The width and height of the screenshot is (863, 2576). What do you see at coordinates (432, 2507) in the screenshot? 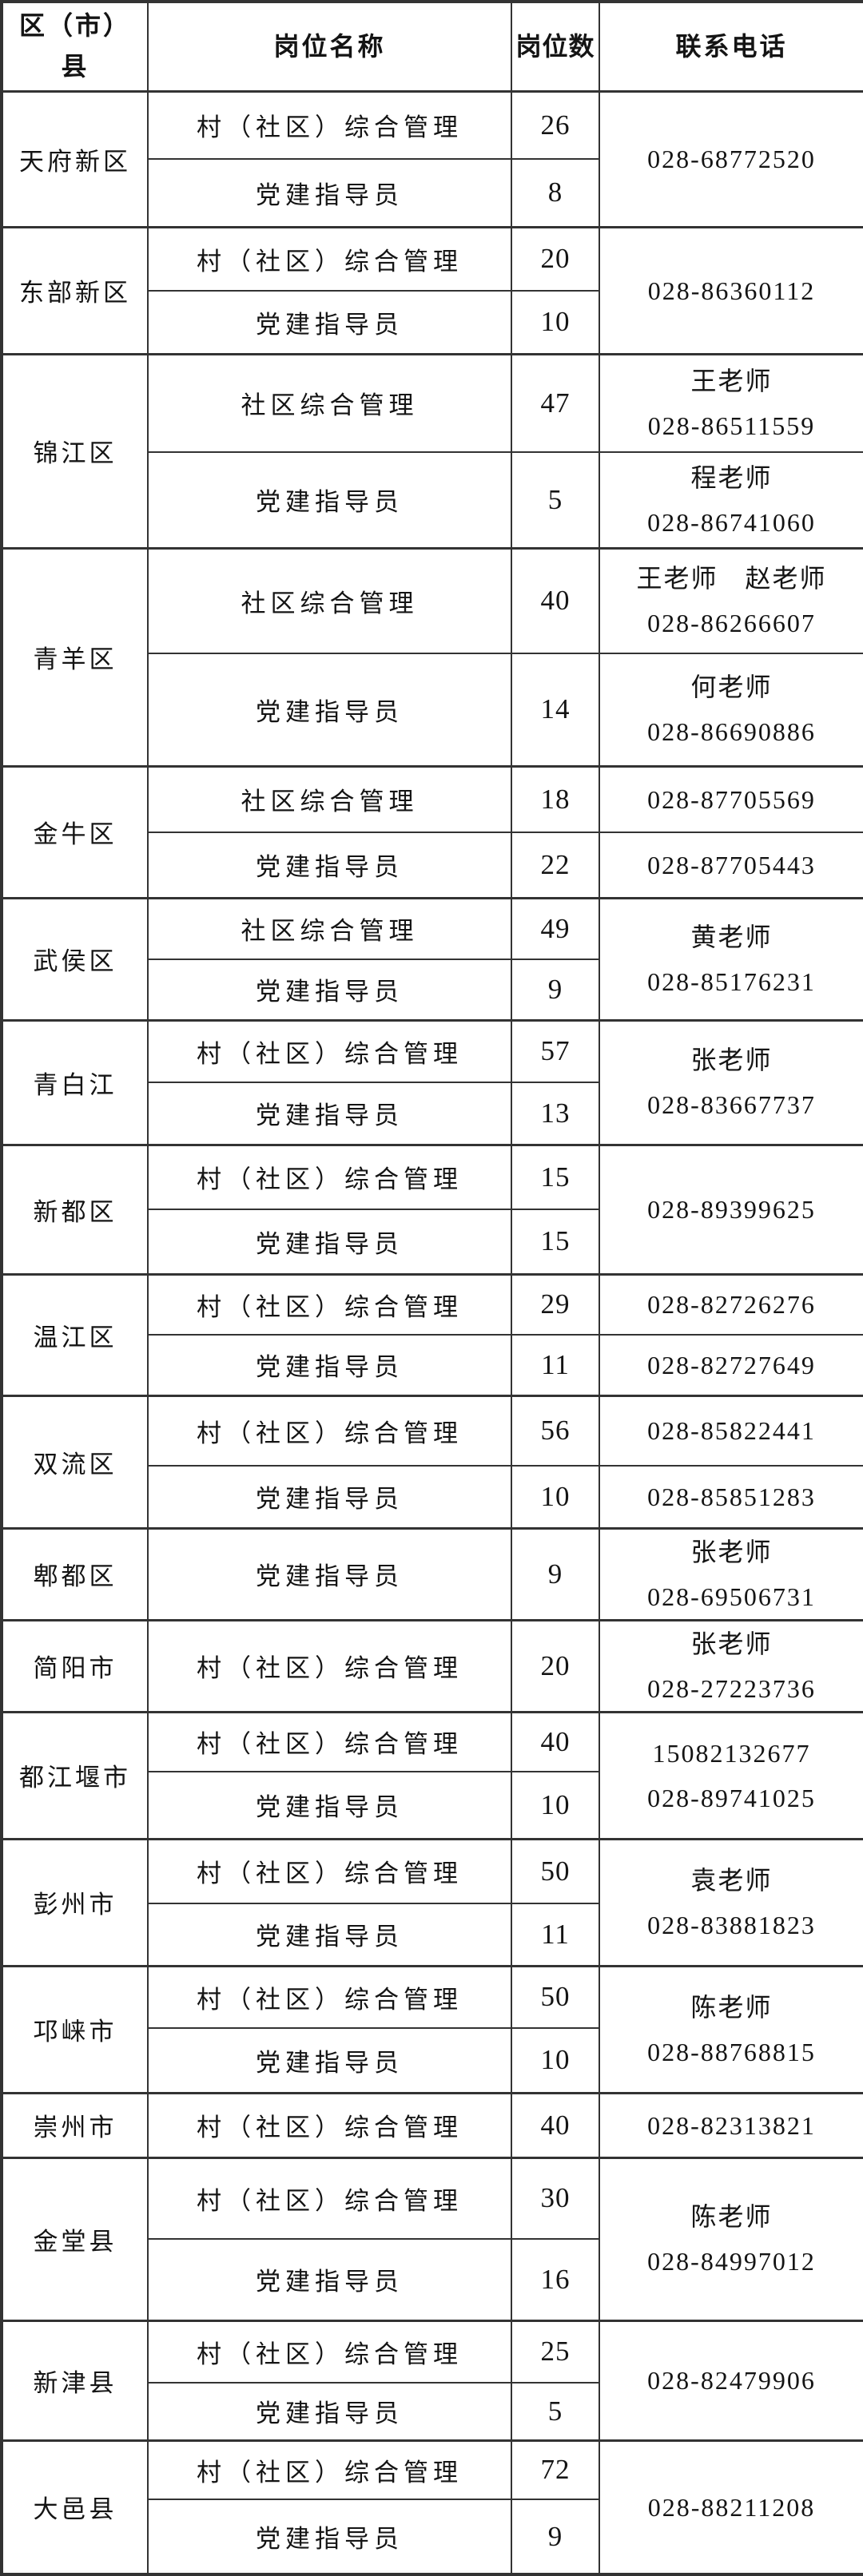
I see `table-row: 大邑县 村（社区）综合管理 72 028-88211208` at bounding box center [432, 2507].